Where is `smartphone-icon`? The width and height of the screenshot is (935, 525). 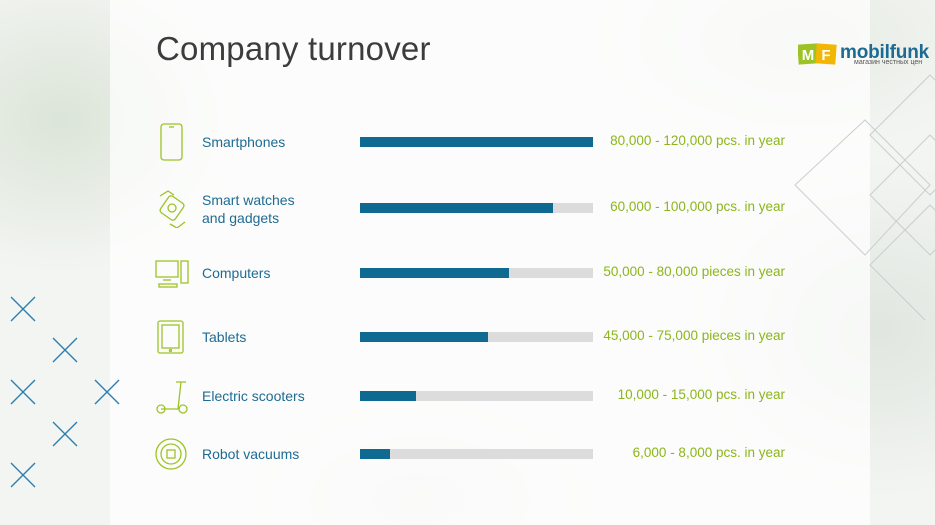 smartphone-icon is located at coordinates (172, 142).